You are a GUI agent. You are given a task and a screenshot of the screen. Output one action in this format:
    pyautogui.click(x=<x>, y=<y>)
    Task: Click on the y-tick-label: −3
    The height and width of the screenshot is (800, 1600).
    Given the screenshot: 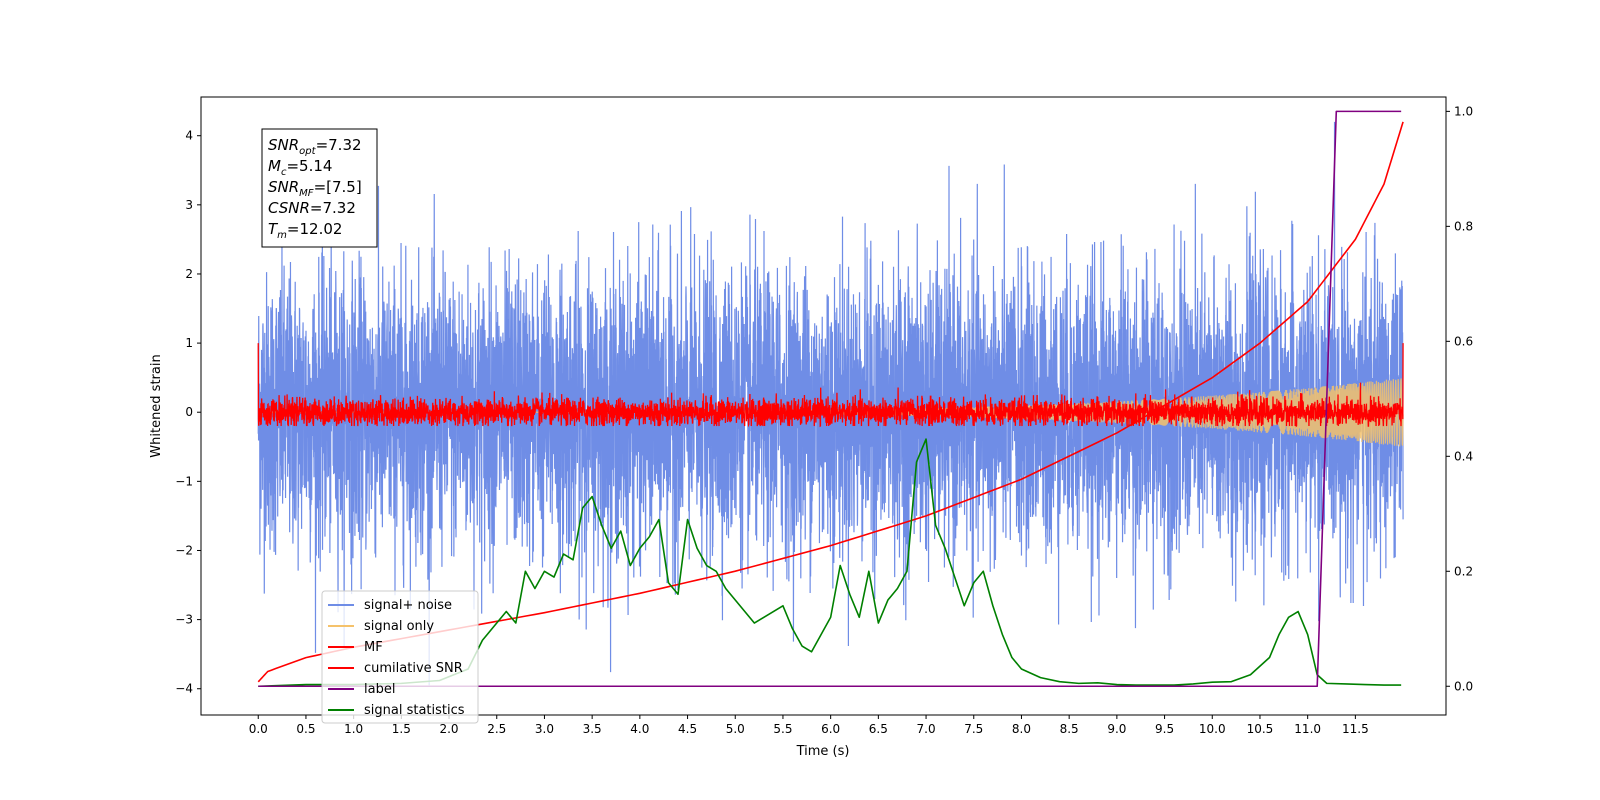 What is the action you would take?
    pyautogui.click(x=184, y=620)
    